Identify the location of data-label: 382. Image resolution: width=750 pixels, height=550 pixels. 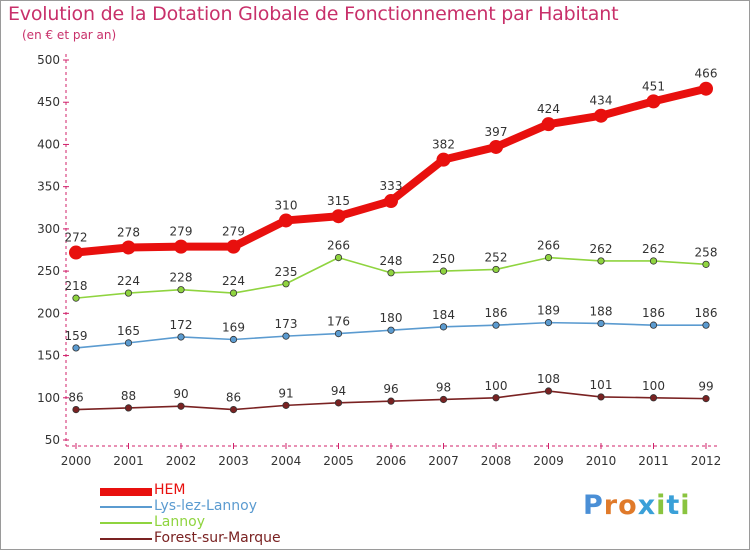
(443, 145).